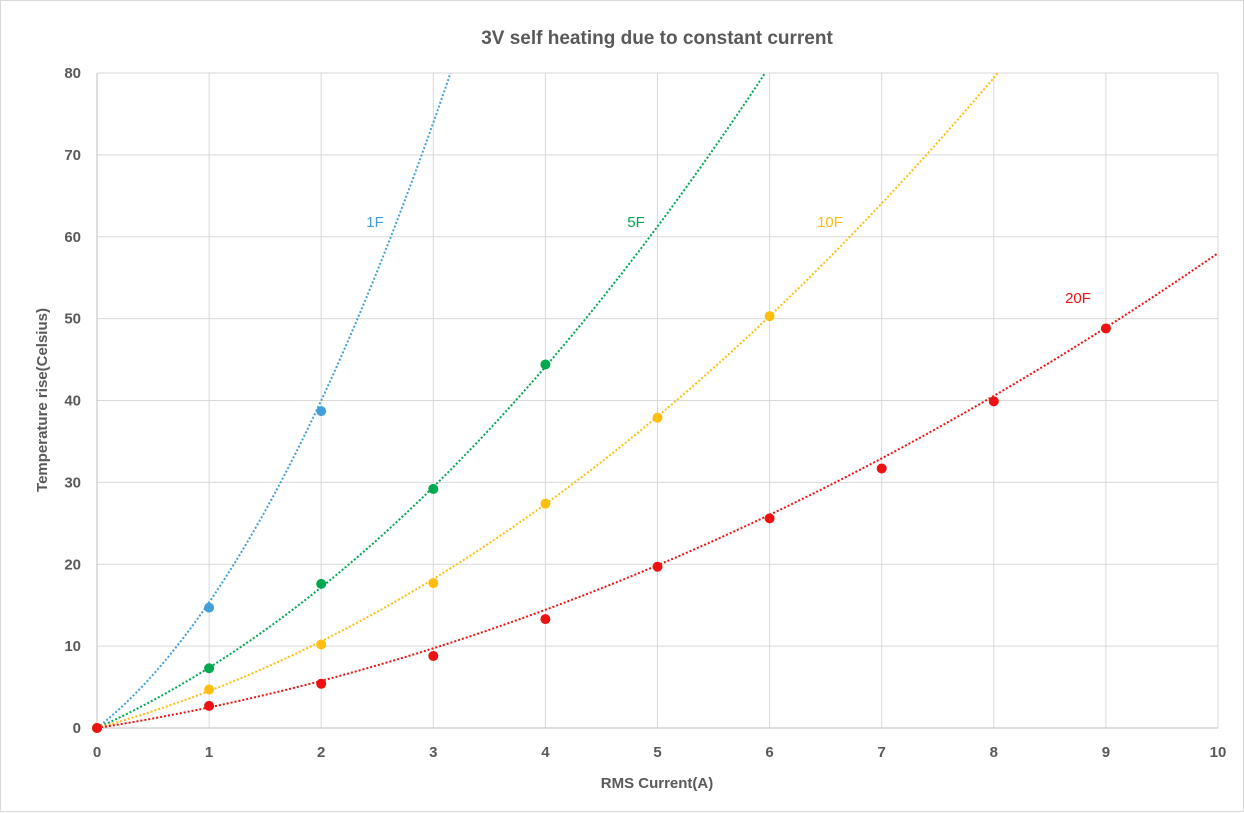  Describe the element at coordinates (77, 728) in the screenshot. I see `y-tick-label: 0` at that location.